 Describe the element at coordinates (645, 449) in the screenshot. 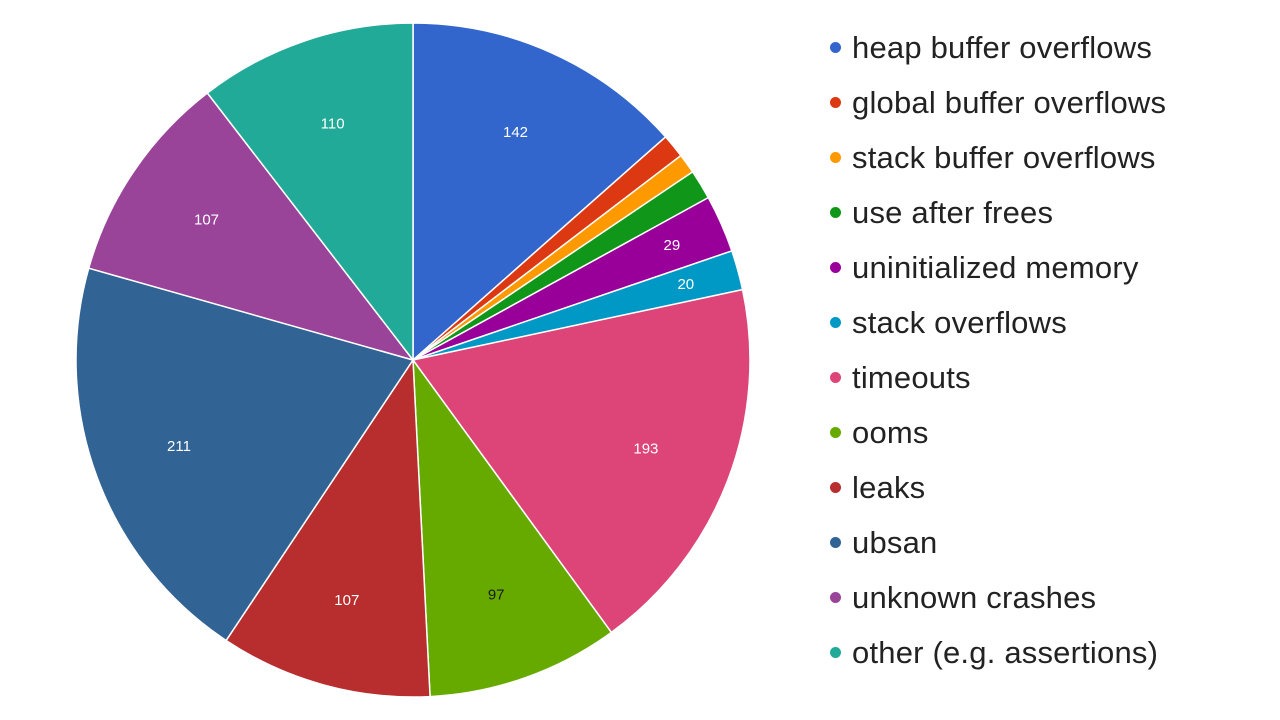

I see `slice-value-label: 193` at that location.